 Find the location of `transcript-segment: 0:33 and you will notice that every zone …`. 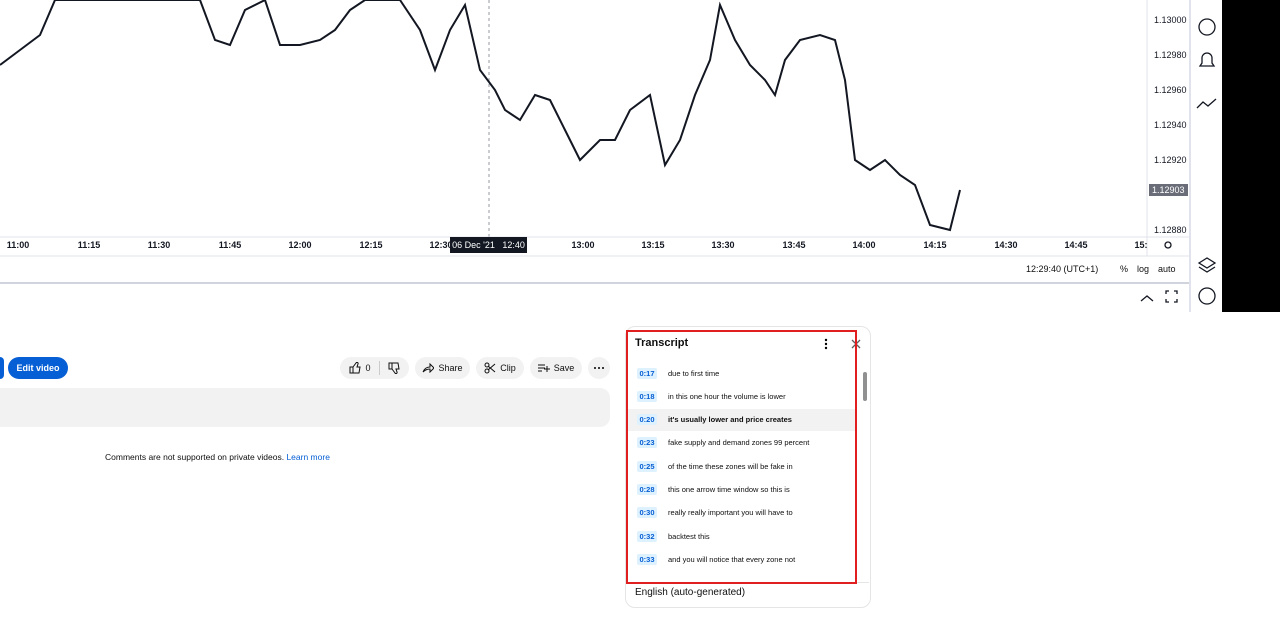

transcript-segment: 0:33 and you will notice that every zone … is located at coordinates (741, 559).